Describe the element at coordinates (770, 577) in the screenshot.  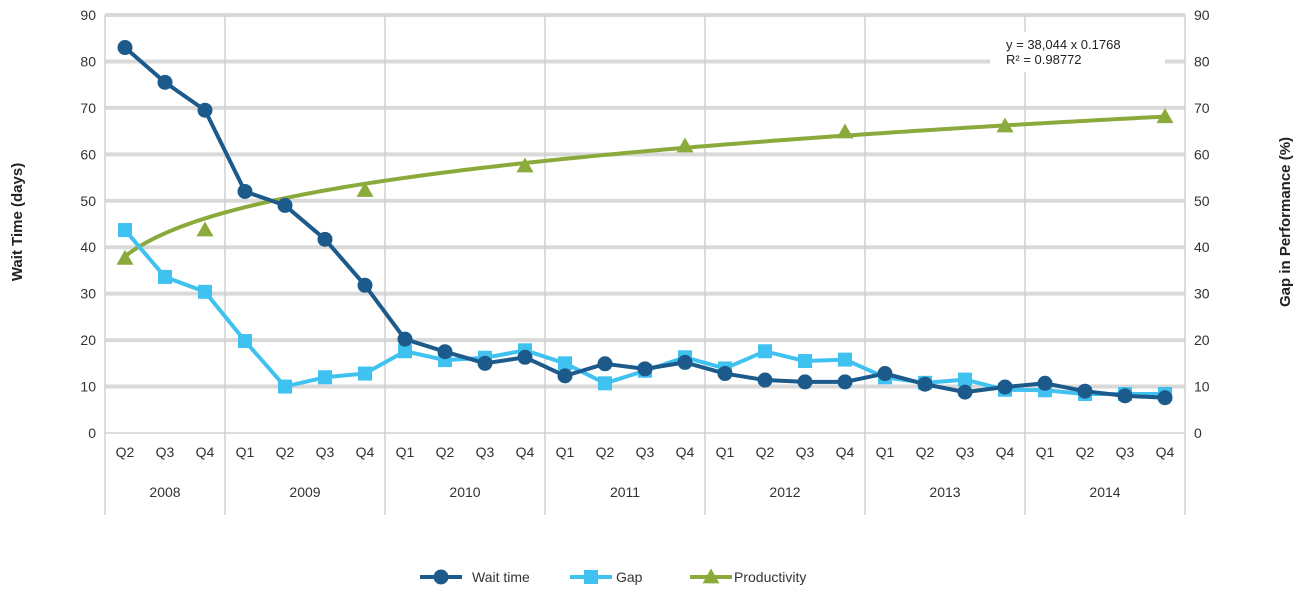
I see `legend-label: Productivity` at that location.